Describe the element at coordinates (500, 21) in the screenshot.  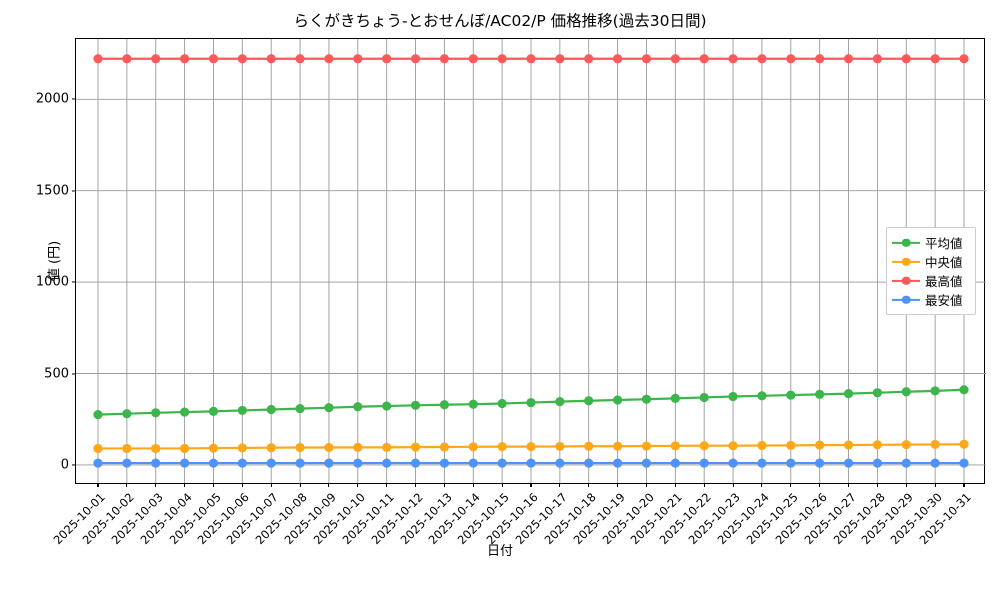
I see `chart-title: らくがきちょう-とおせんぼ/AC02/P 価格推移(過去30日間)` at that location.